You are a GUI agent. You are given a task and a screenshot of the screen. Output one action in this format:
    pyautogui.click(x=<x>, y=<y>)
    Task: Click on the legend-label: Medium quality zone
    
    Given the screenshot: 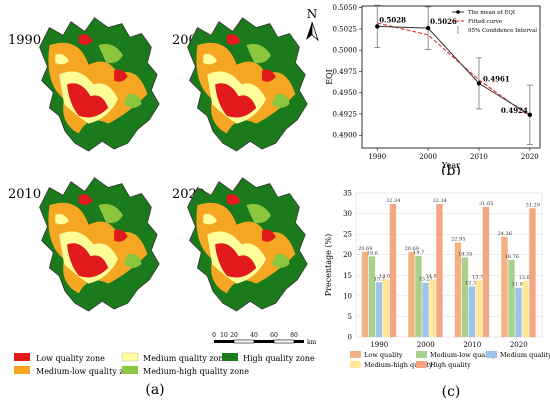 What is the action you would take?
    pyautogui.click(x=186, y=358)
    